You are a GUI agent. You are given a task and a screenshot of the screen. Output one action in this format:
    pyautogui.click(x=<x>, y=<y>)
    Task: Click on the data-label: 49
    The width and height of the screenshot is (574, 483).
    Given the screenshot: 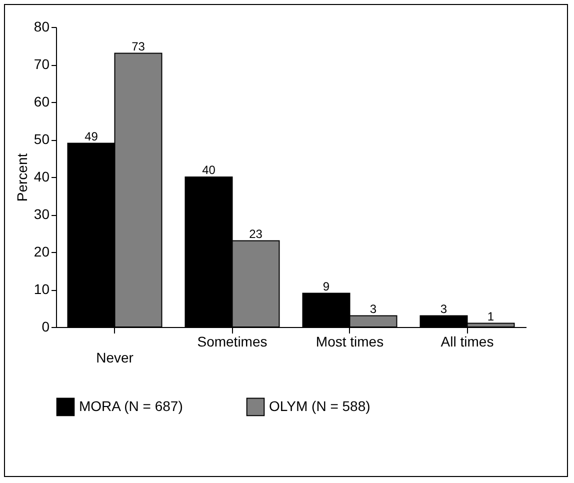 What is the action you would take?
    pyautogui.click(x=91, y=136)
    